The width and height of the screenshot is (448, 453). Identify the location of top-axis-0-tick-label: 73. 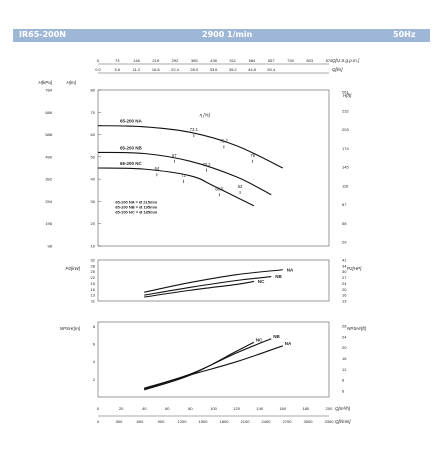
(117, 60).